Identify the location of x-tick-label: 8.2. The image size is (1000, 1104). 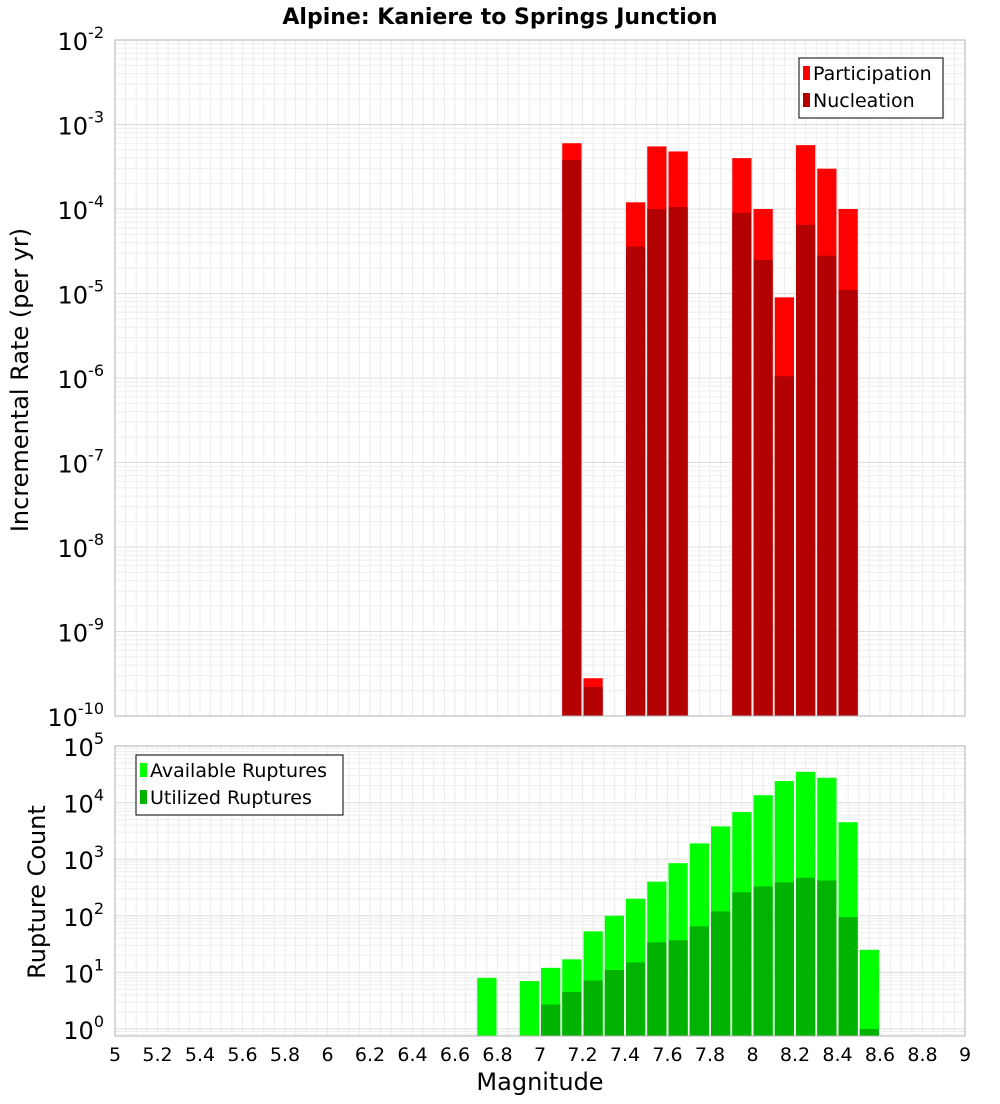
(795, 1055).